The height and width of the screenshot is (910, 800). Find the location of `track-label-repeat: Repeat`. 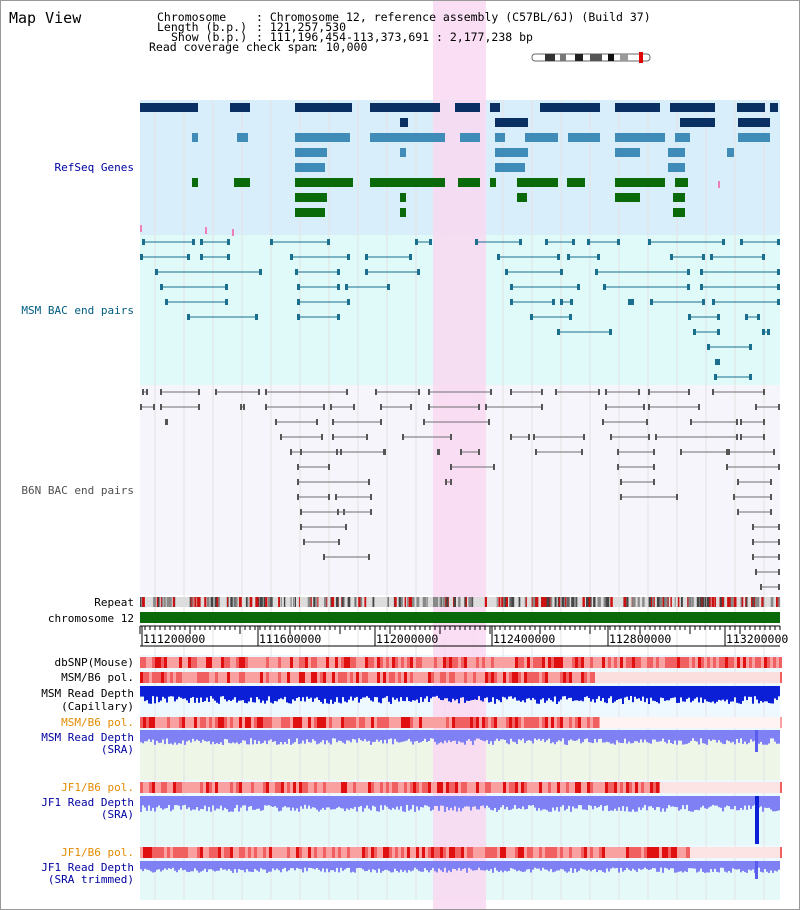

track-label-repeat: Repeat is located at coordinates (114, 602).